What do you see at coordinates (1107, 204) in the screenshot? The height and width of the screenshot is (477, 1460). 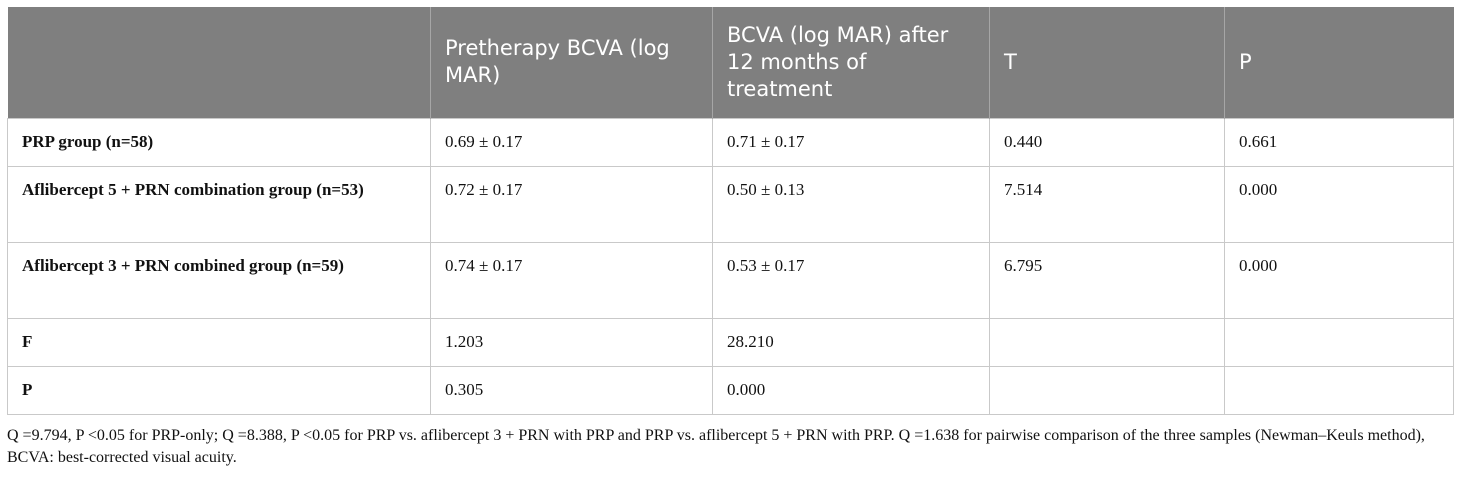 I see `table-cell: 7.514` at bounding box center [1107, 204].